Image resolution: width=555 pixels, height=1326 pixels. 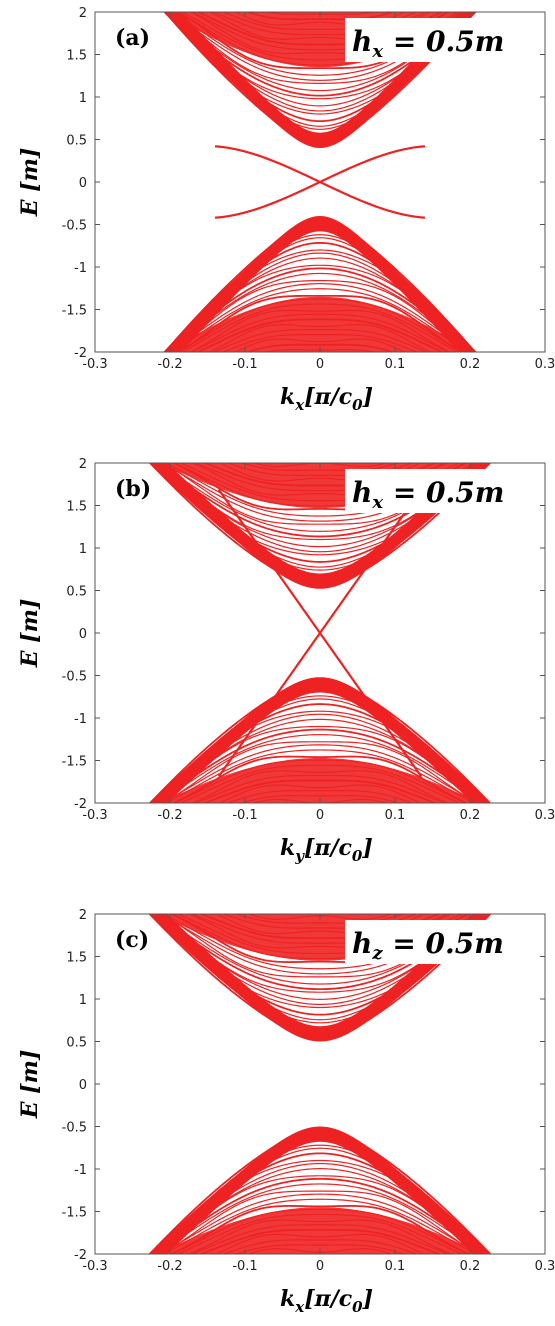 I want to click on y-tick-label: 0.5, so click(x=76, y=592).